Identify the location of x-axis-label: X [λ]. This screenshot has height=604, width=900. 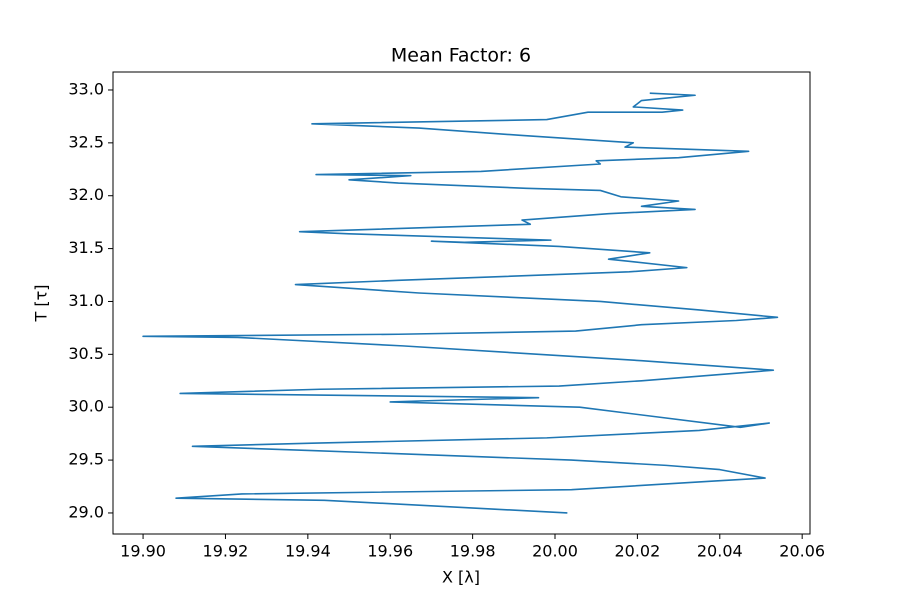
(461, 577).